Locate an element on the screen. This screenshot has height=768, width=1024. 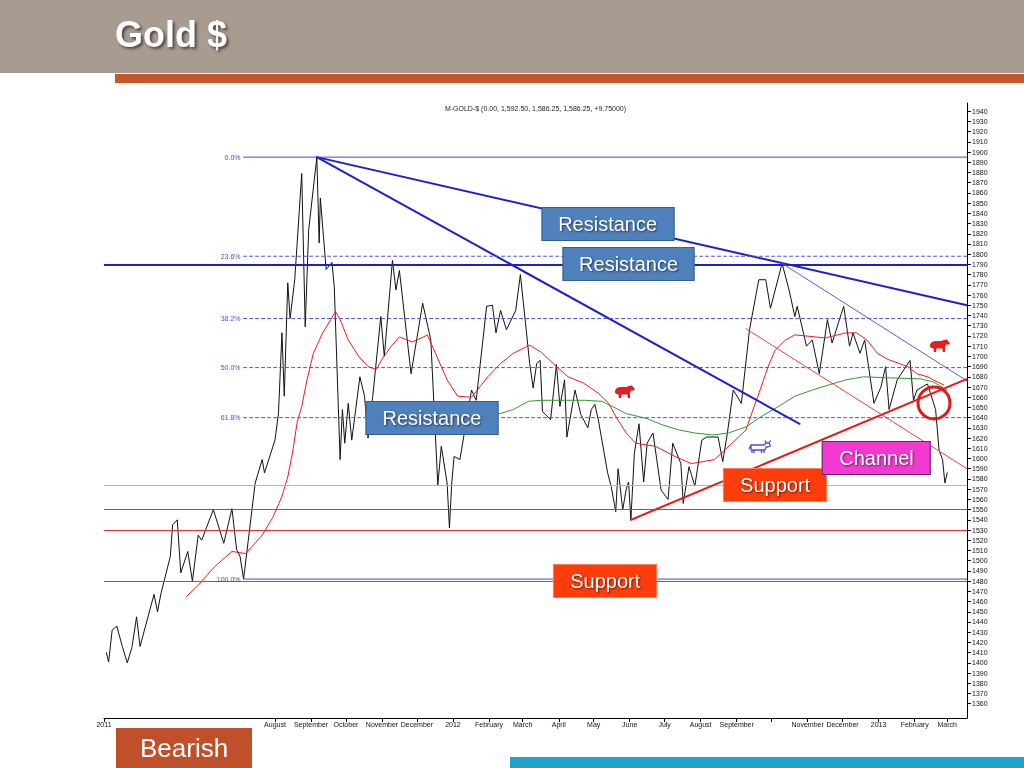
chart-title: Gold $ is located at coordinates (171, 35).